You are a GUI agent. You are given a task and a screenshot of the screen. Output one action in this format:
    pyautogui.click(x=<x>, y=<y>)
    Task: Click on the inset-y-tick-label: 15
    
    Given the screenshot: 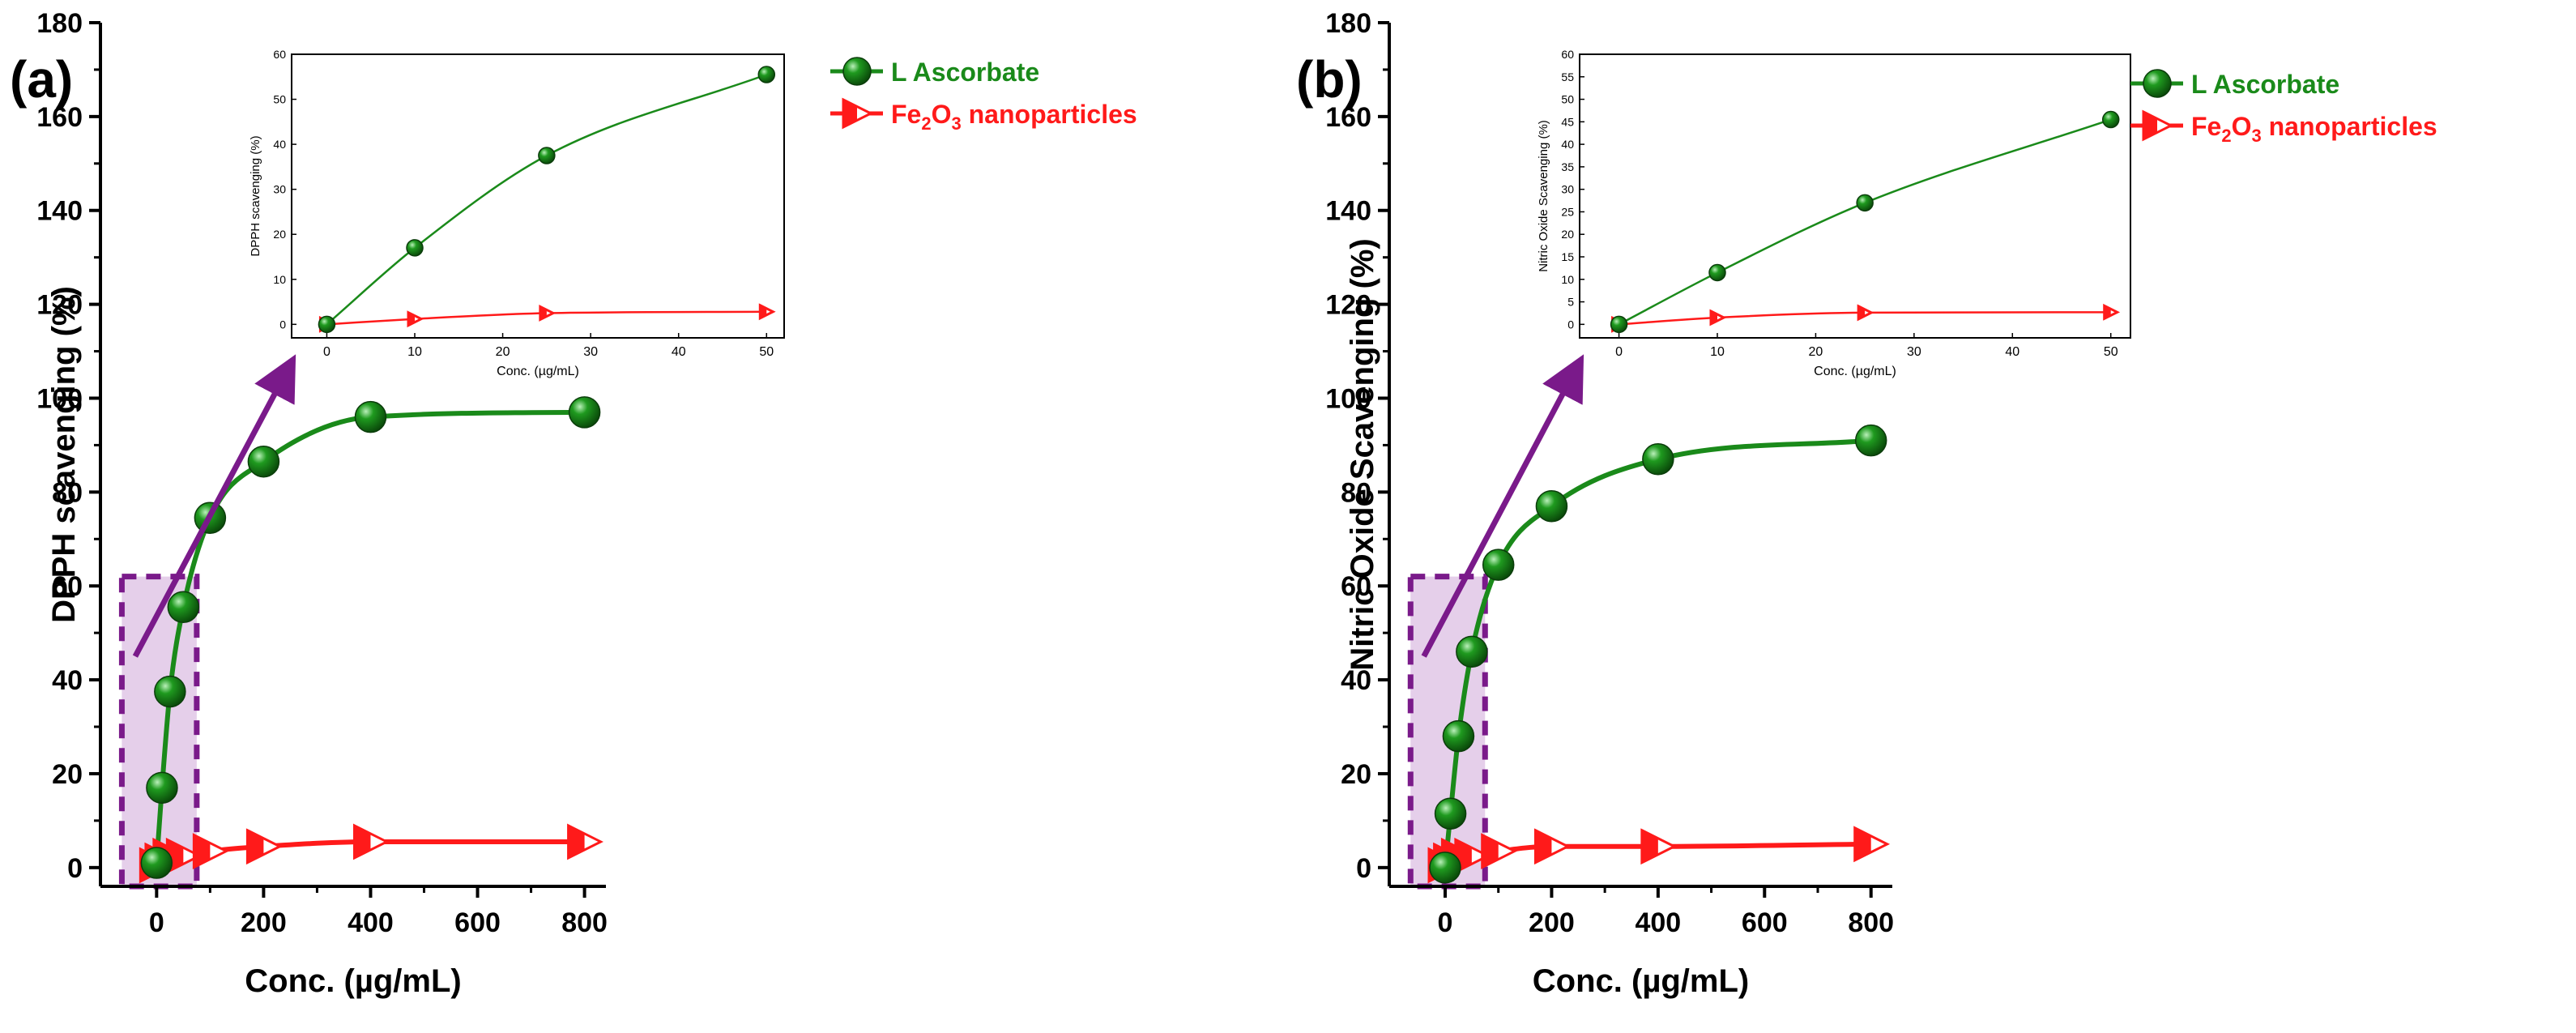 What is the action you would take?
    pyautogui.click(x=1567, y=256)
    